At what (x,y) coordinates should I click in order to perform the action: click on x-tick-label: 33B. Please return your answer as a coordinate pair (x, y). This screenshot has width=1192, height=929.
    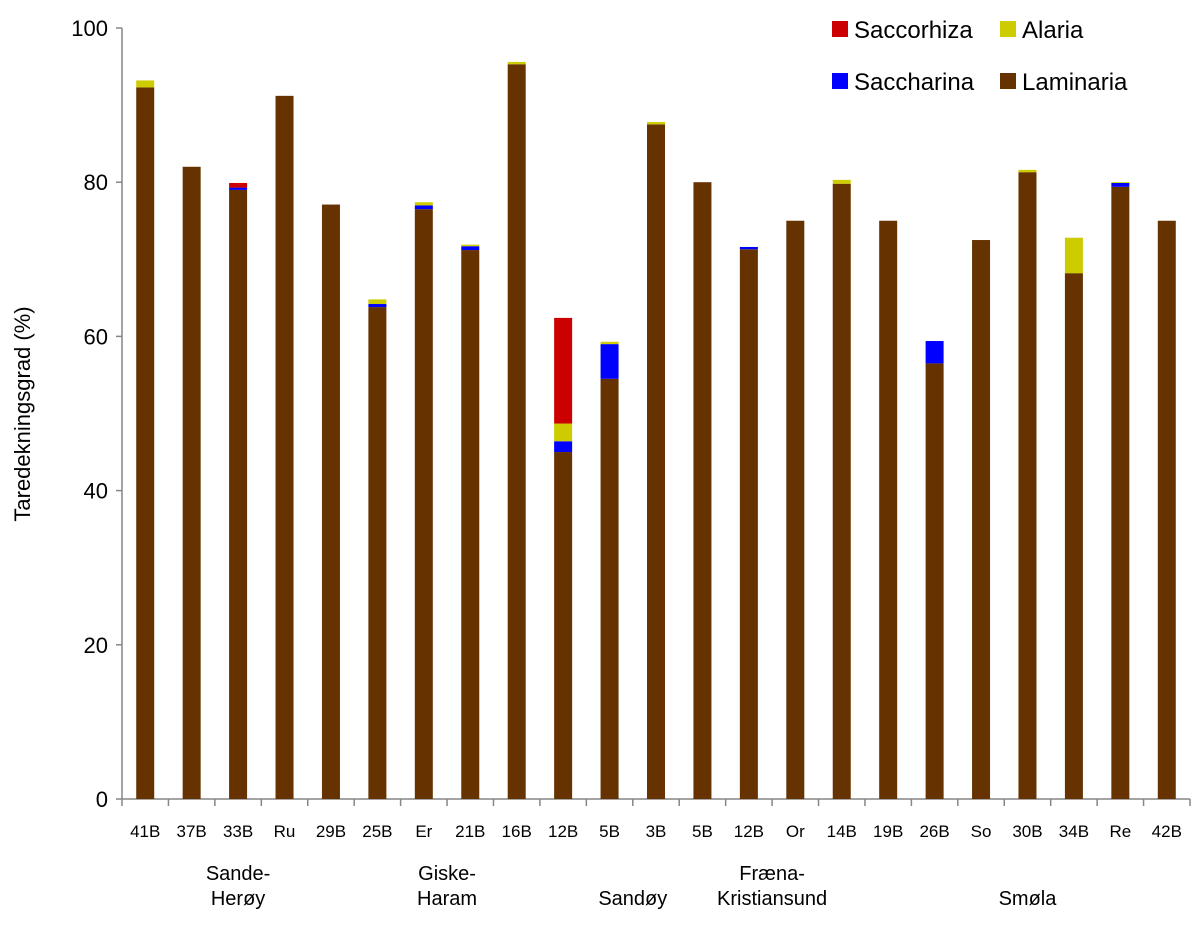
    Looking at the image, I should click on (238, 831).